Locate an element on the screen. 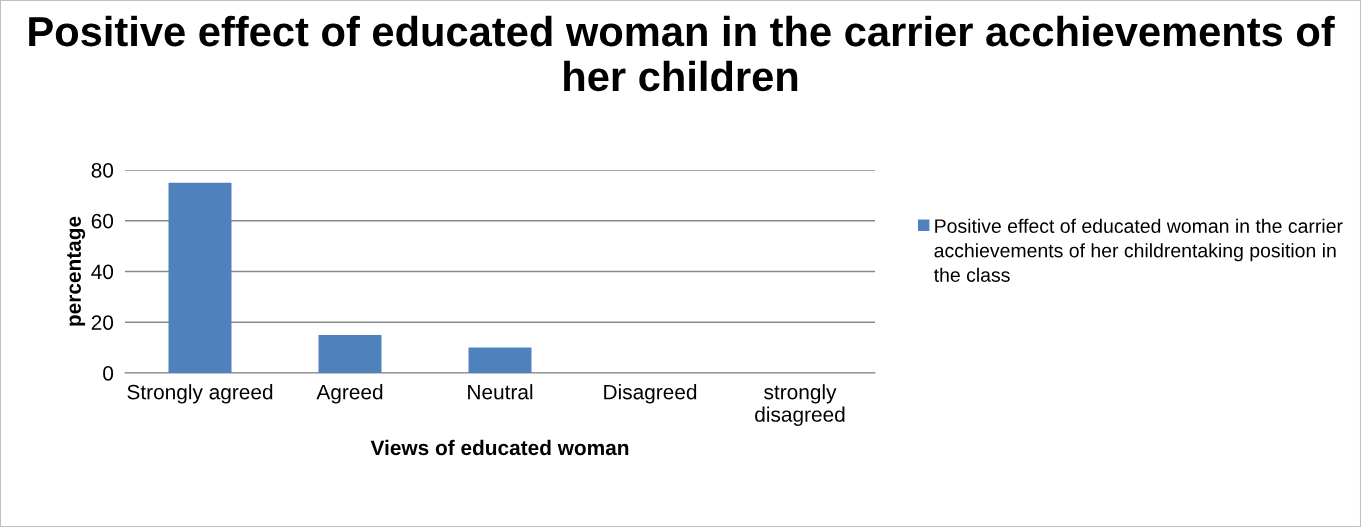 The width and height of the screenshot is (1361, 527). legend-label: Positive effect of educated woman in the carrier acchievements of her childrentaking position in the class is located at coordinates (1138, 250).